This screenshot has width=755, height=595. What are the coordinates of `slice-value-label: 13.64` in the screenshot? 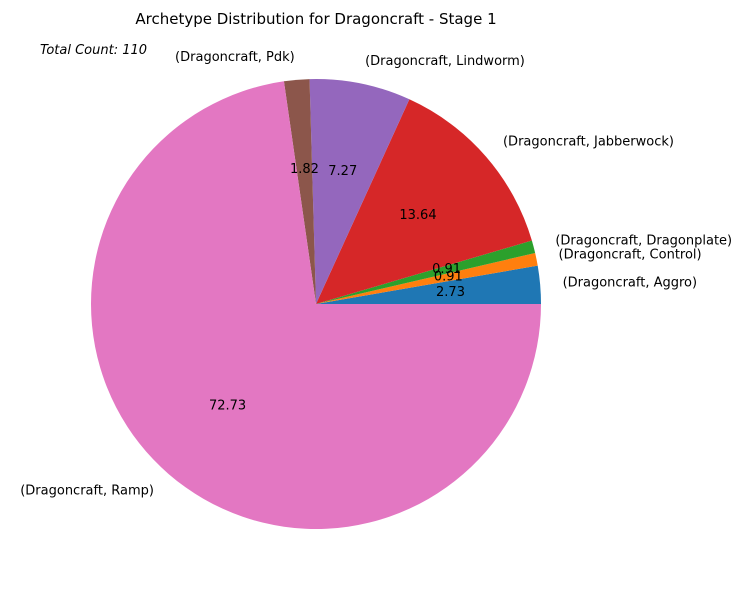 It's located at (417, 215).